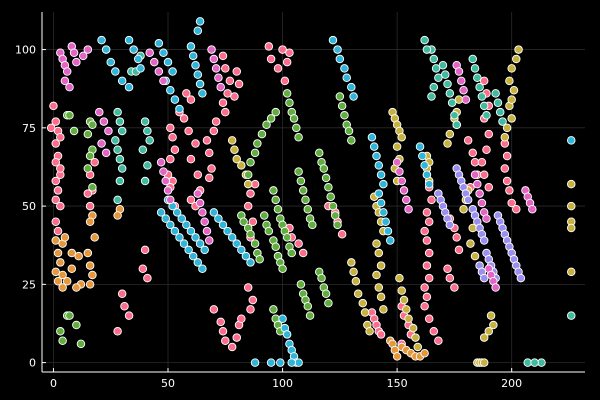  I want to click on y-tick-label: 75, so click(29, 128).